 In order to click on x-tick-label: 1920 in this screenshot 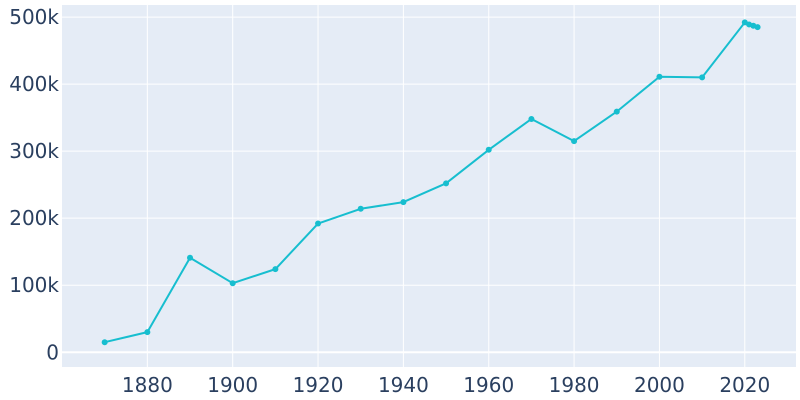, I will do `click(318, 385)`.